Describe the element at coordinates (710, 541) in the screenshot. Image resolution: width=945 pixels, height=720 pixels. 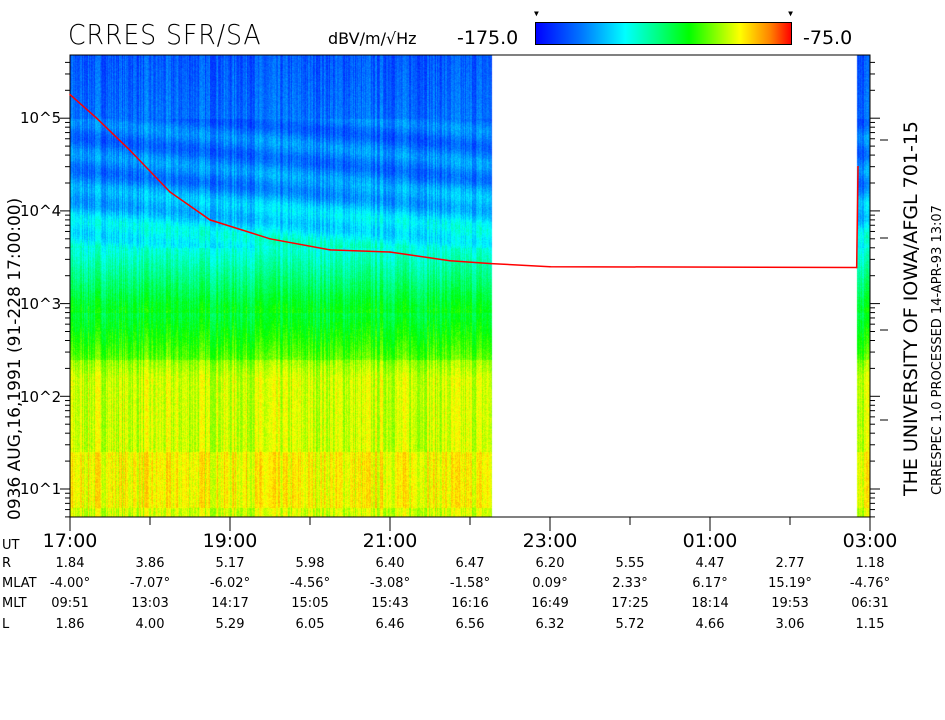
I see `x-tick-label: 01:00` at that location.